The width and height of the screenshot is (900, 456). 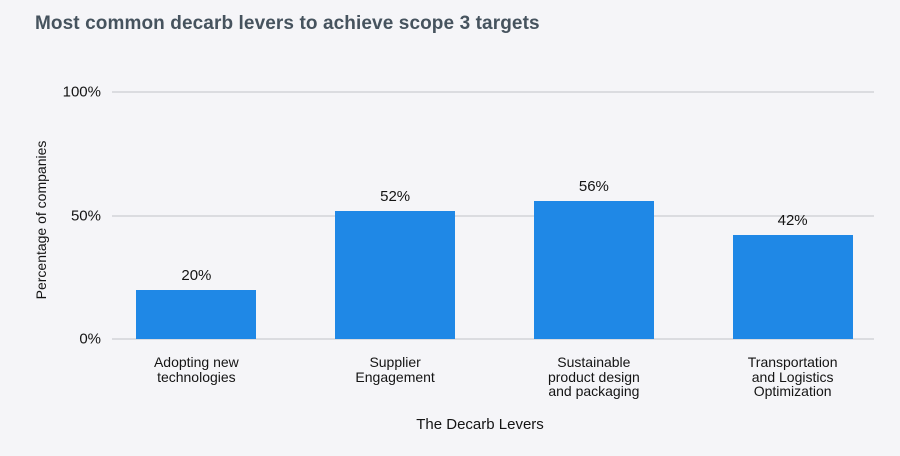 I want to click on bar-value-label: 42%, so click(x=792, y=221).